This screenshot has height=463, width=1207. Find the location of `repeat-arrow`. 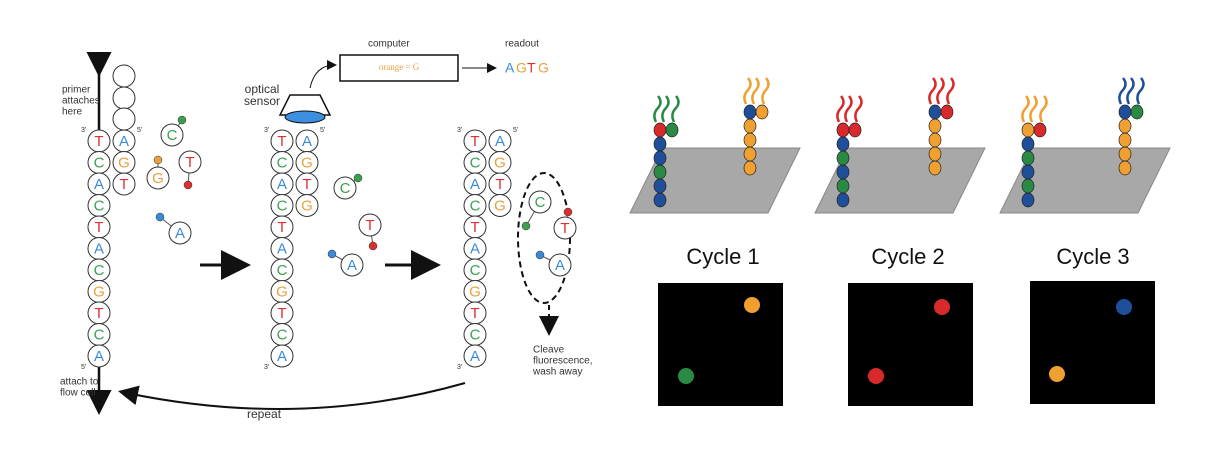

repeat-arrow is located at coordinates (292, 396).